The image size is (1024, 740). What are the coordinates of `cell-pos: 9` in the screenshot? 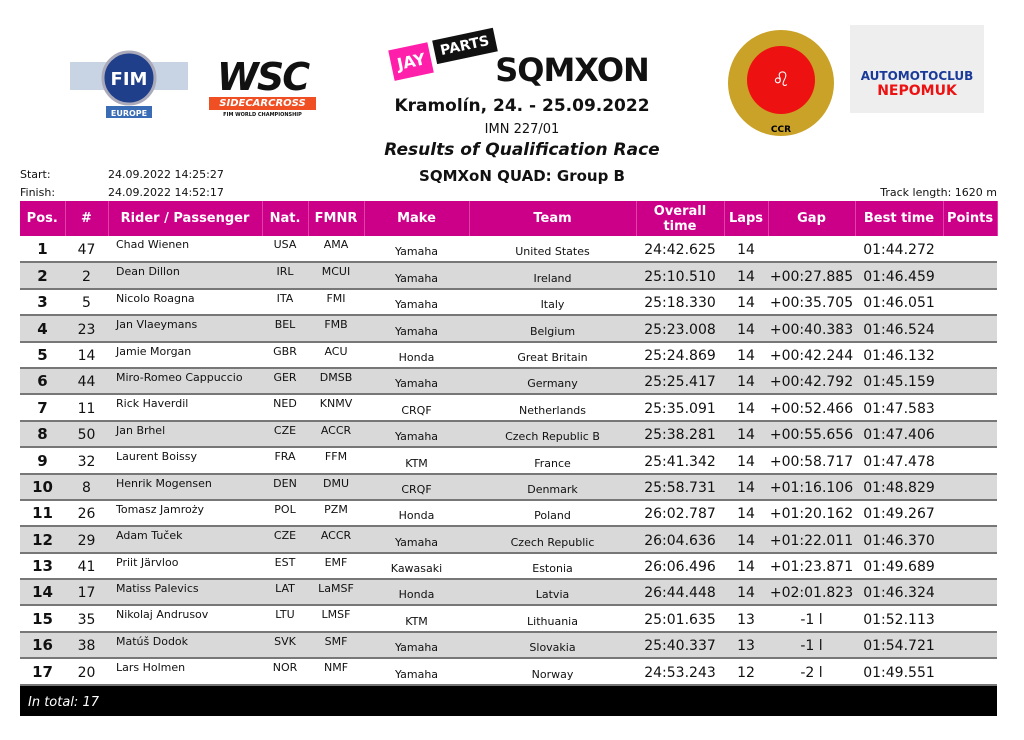 It's located at (42, 461).